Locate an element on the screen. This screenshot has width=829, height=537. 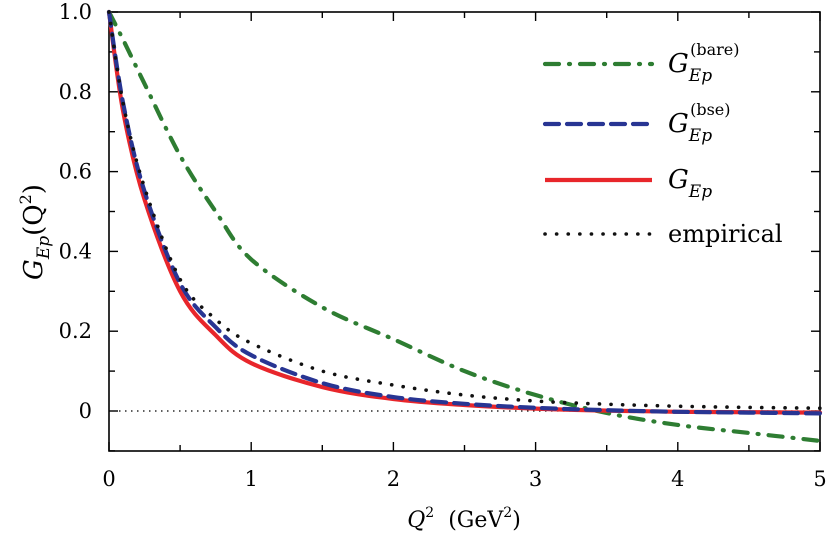
x-tick-label: 2 is located at coordinates (393, 479).